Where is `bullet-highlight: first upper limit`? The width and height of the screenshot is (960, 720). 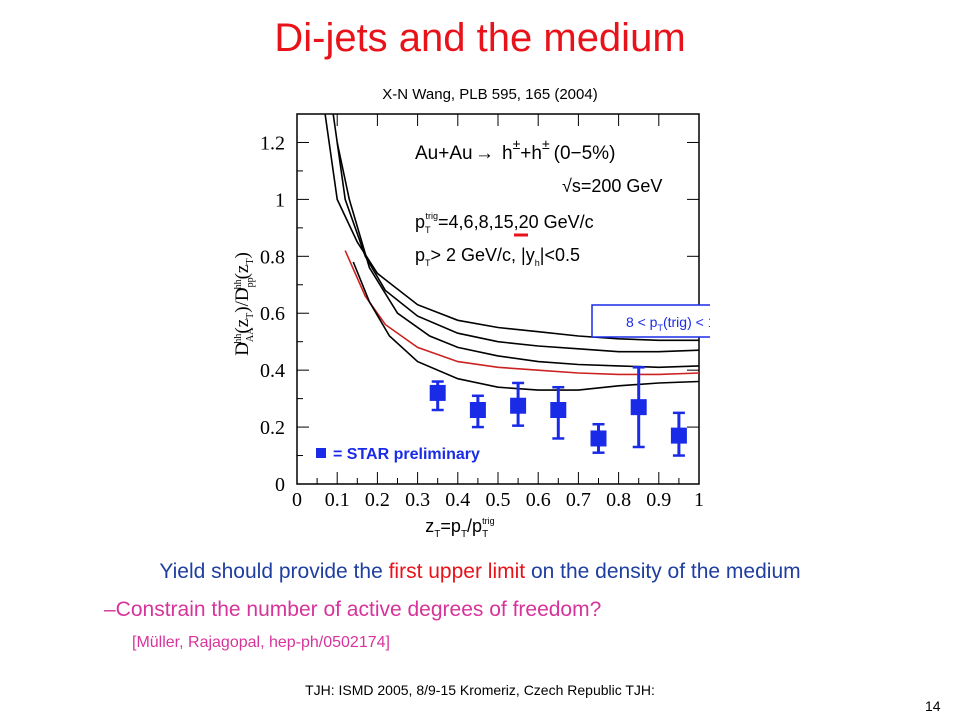
bullet-highlight: first upper limit is located at coordinates (457, 571).